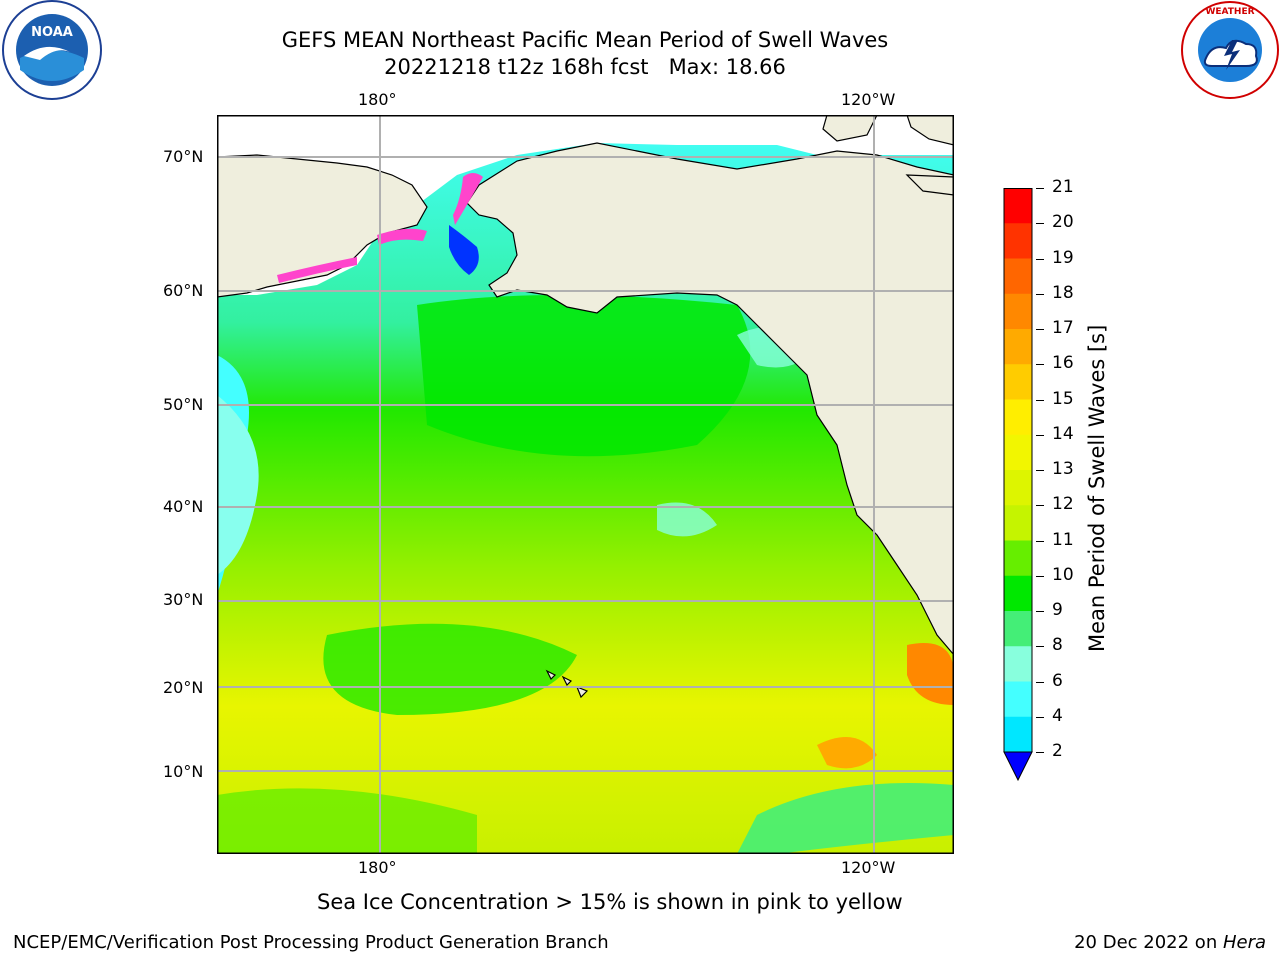  I want to click on sea-ice-bering, so click(468, 199).